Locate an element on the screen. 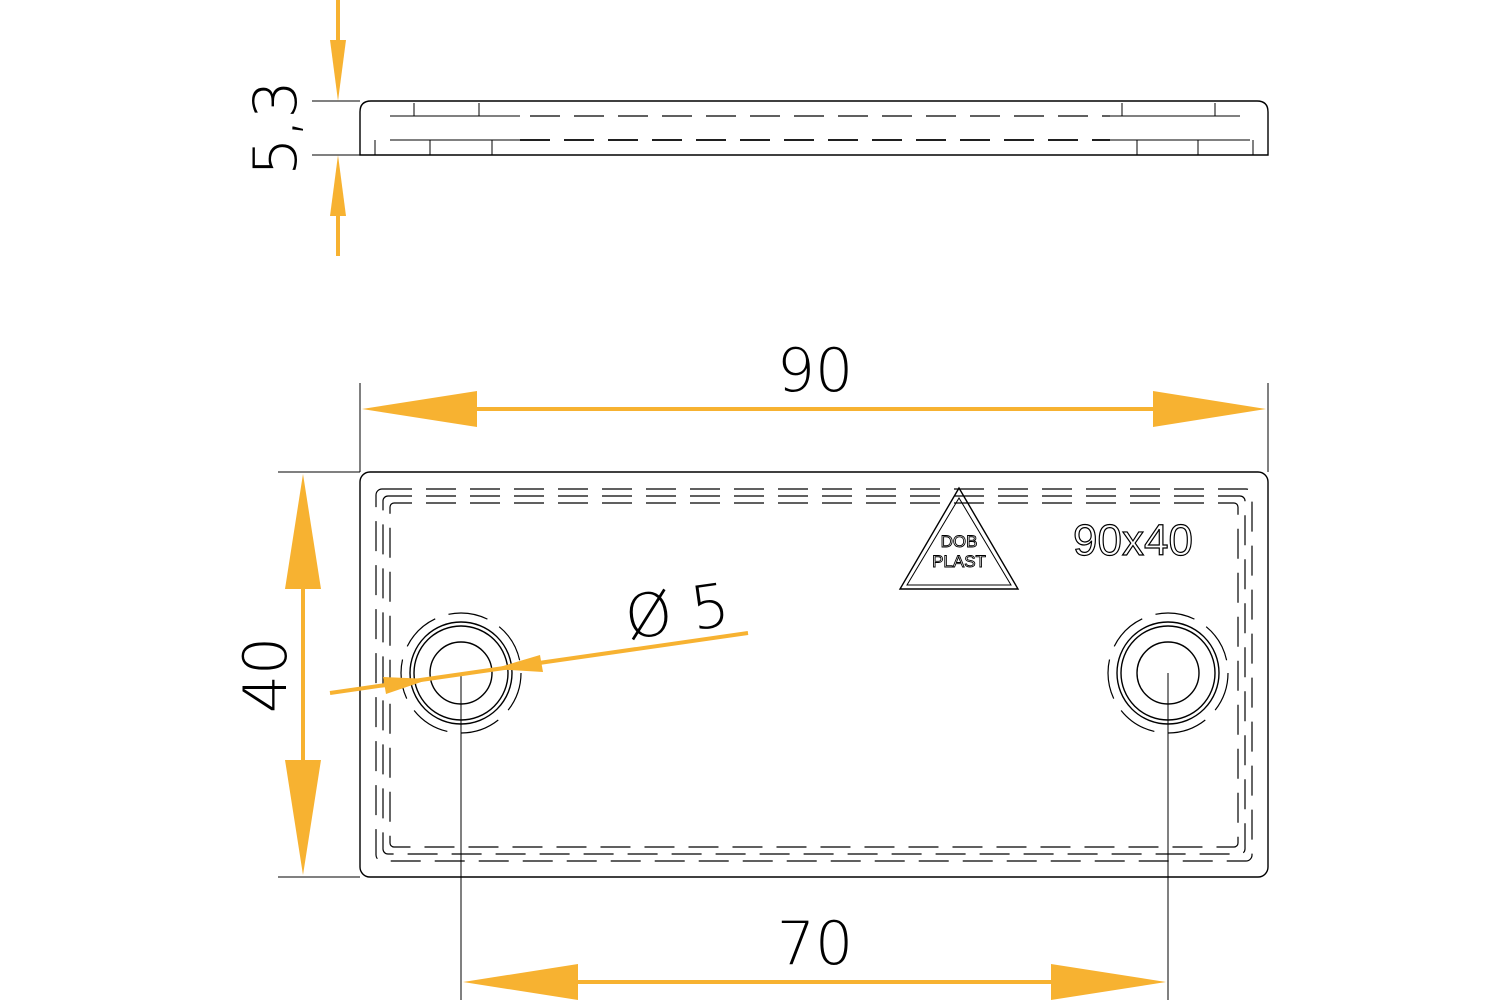  side-view is located at coordinates (814, 128).